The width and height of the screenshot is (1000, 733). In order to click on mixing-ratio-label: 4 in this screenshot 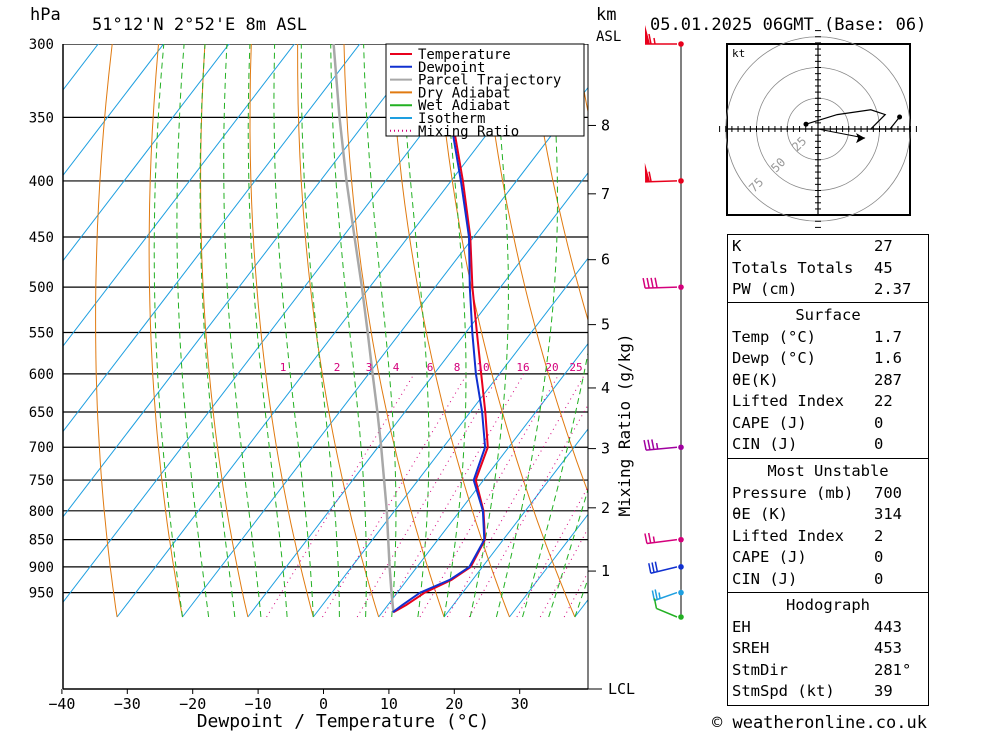, I will do `click(396, 367)`.